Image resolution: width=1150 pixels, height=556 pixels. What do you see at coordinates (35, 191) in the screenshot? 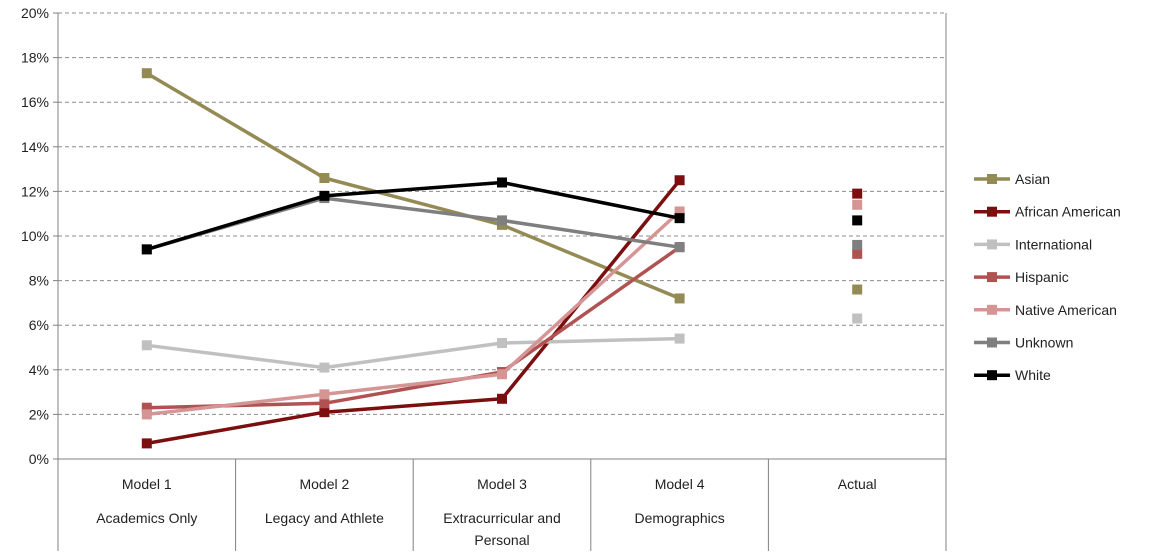
I see `y-tick-label: 12%` at bounding box center [35, 191].